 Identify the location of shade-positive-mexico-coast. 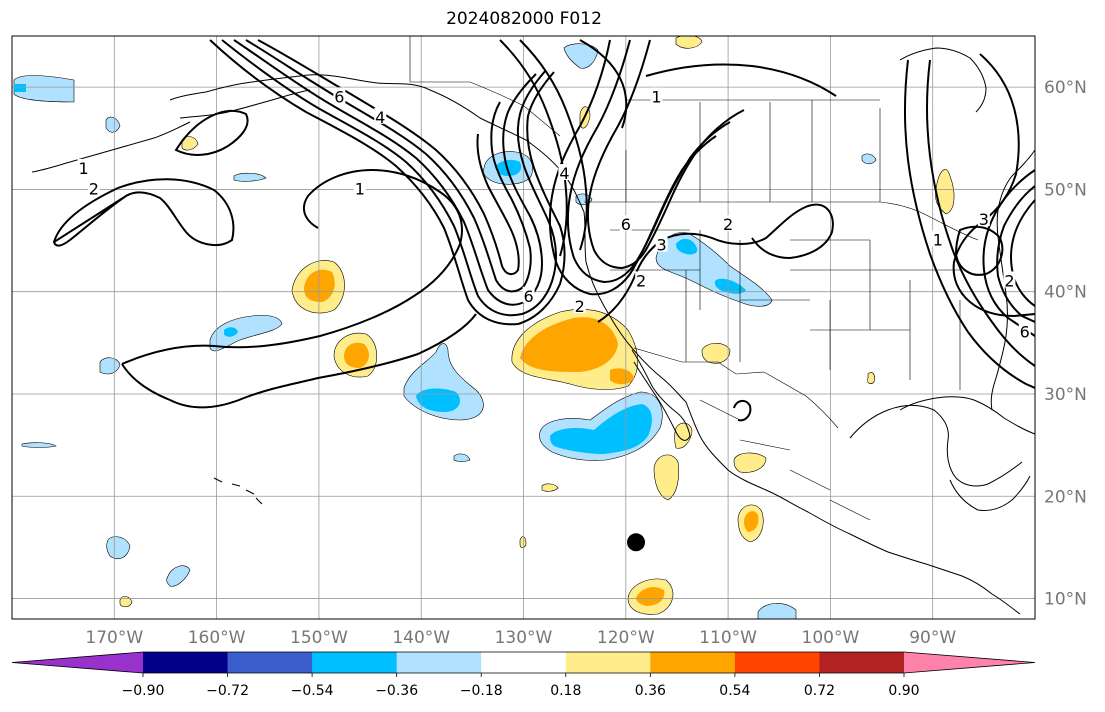
(666, 477).